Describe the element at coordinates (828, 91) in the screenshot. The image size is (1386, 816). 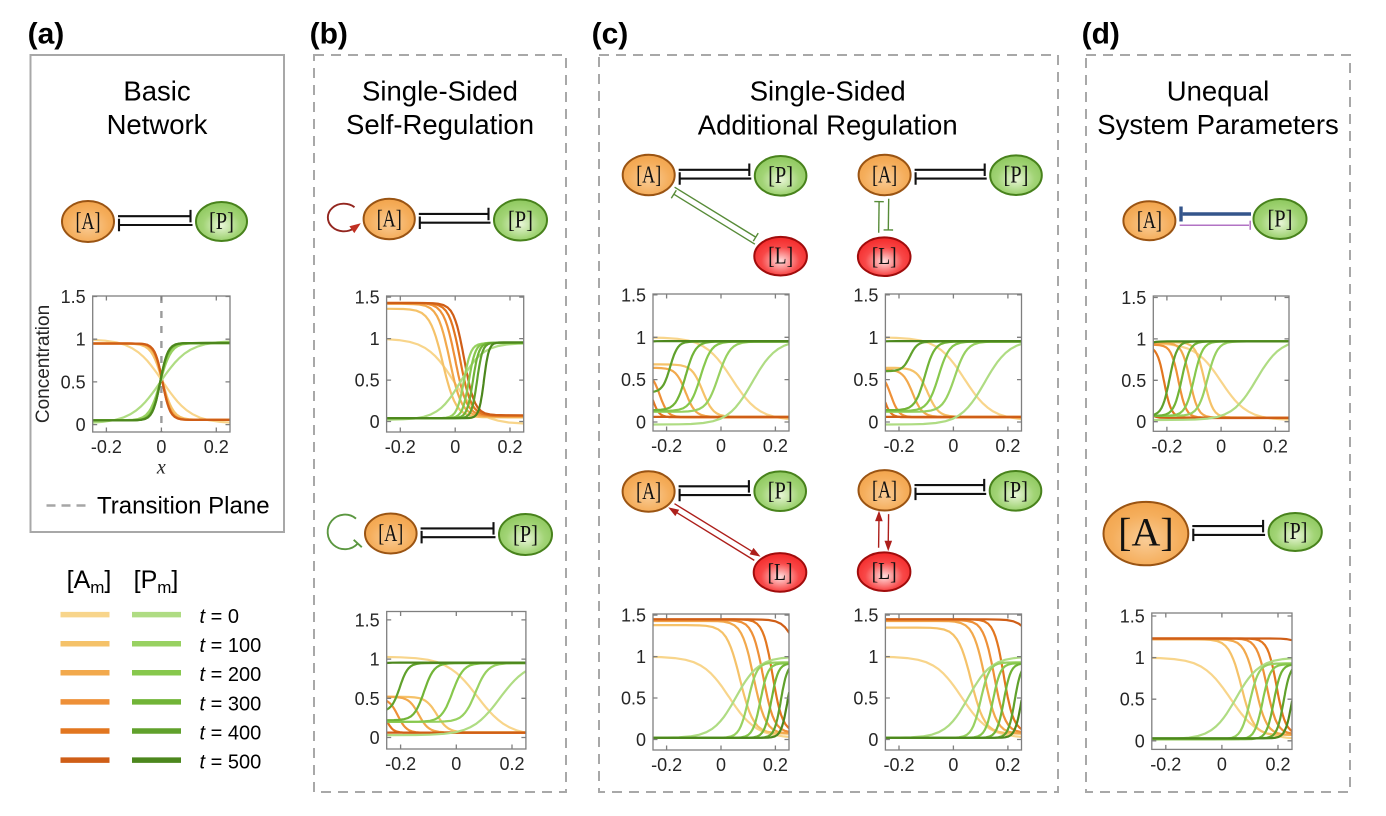
I see `svg-text: Single-Sided` at that location.